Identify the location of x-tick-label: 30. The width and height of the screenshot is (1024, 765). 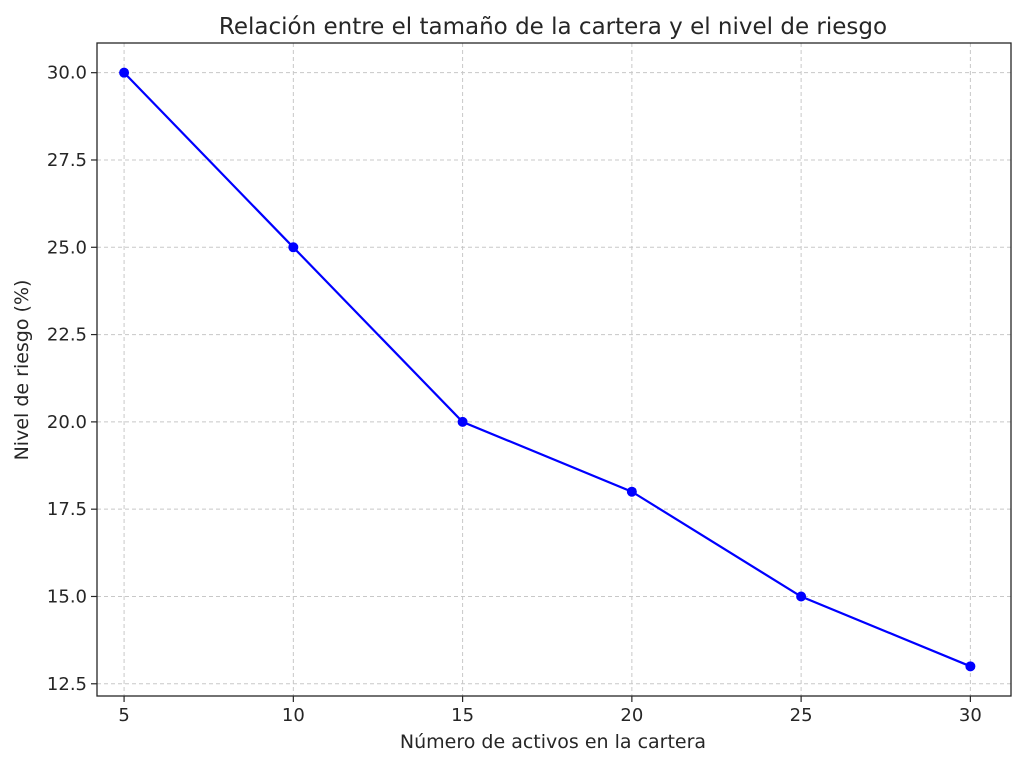
(970, 715).